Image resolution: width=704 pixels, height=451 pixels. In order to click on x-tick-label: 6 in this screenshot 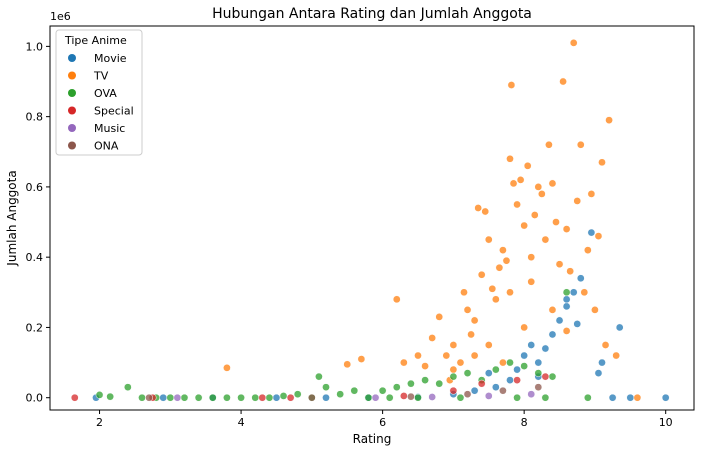, I will do `click(382, 422)`.